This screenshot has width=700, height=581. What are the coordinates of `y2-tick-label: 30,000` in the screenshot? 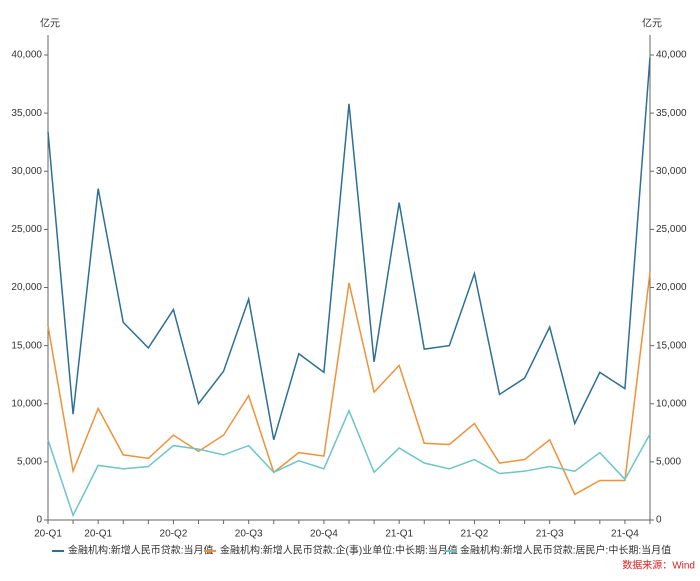 It's located at (671, 171).